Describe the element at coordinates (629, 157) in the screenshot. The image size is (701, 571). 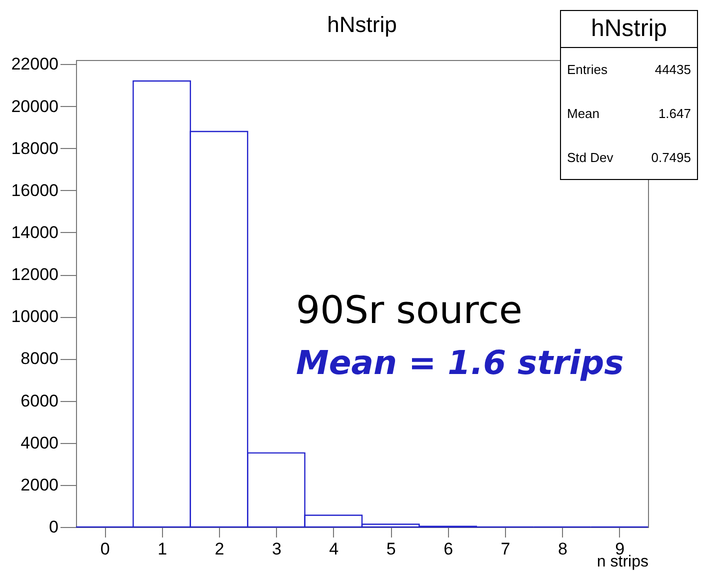
I see `text: Std Dev 0.7495` at that location.